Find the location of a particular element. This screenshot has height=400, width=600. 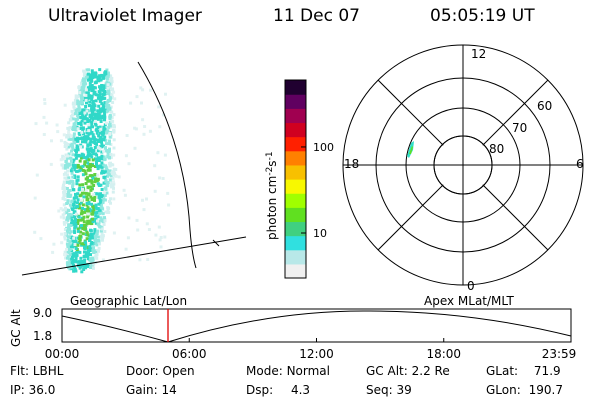

lat-label-70: 70 is located at coordinates (519, 128).